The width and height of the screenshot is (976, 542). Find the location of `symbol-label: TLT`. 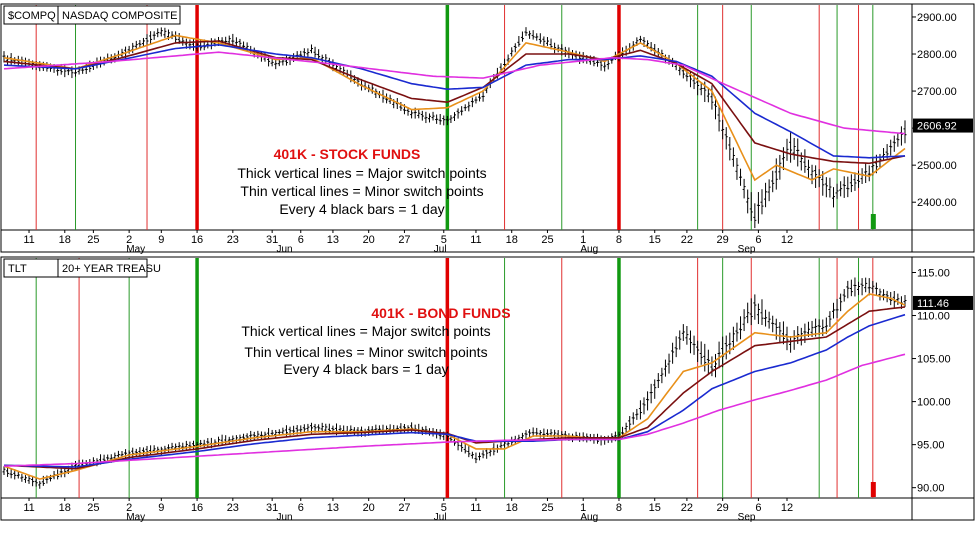

symbol-label: TLT is located at coordinates (17, 269).